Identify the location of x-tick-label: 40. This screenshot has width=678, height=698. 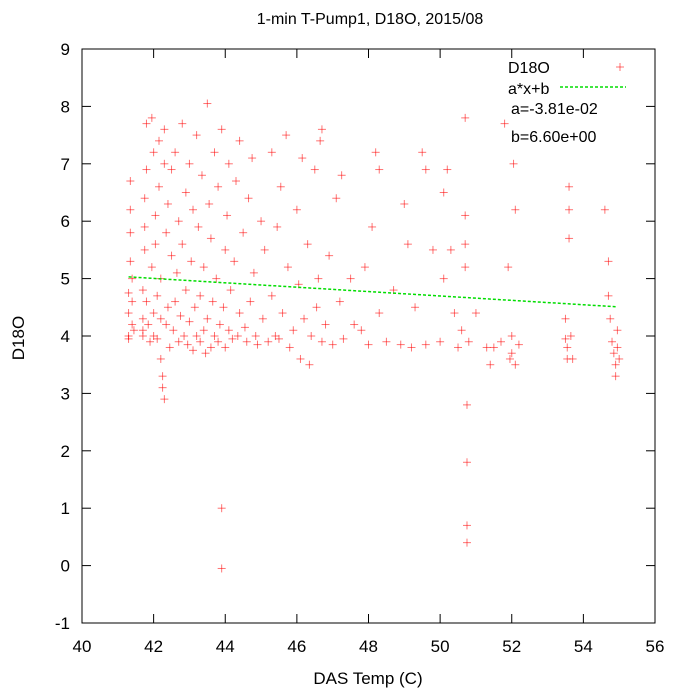
(82, 646).